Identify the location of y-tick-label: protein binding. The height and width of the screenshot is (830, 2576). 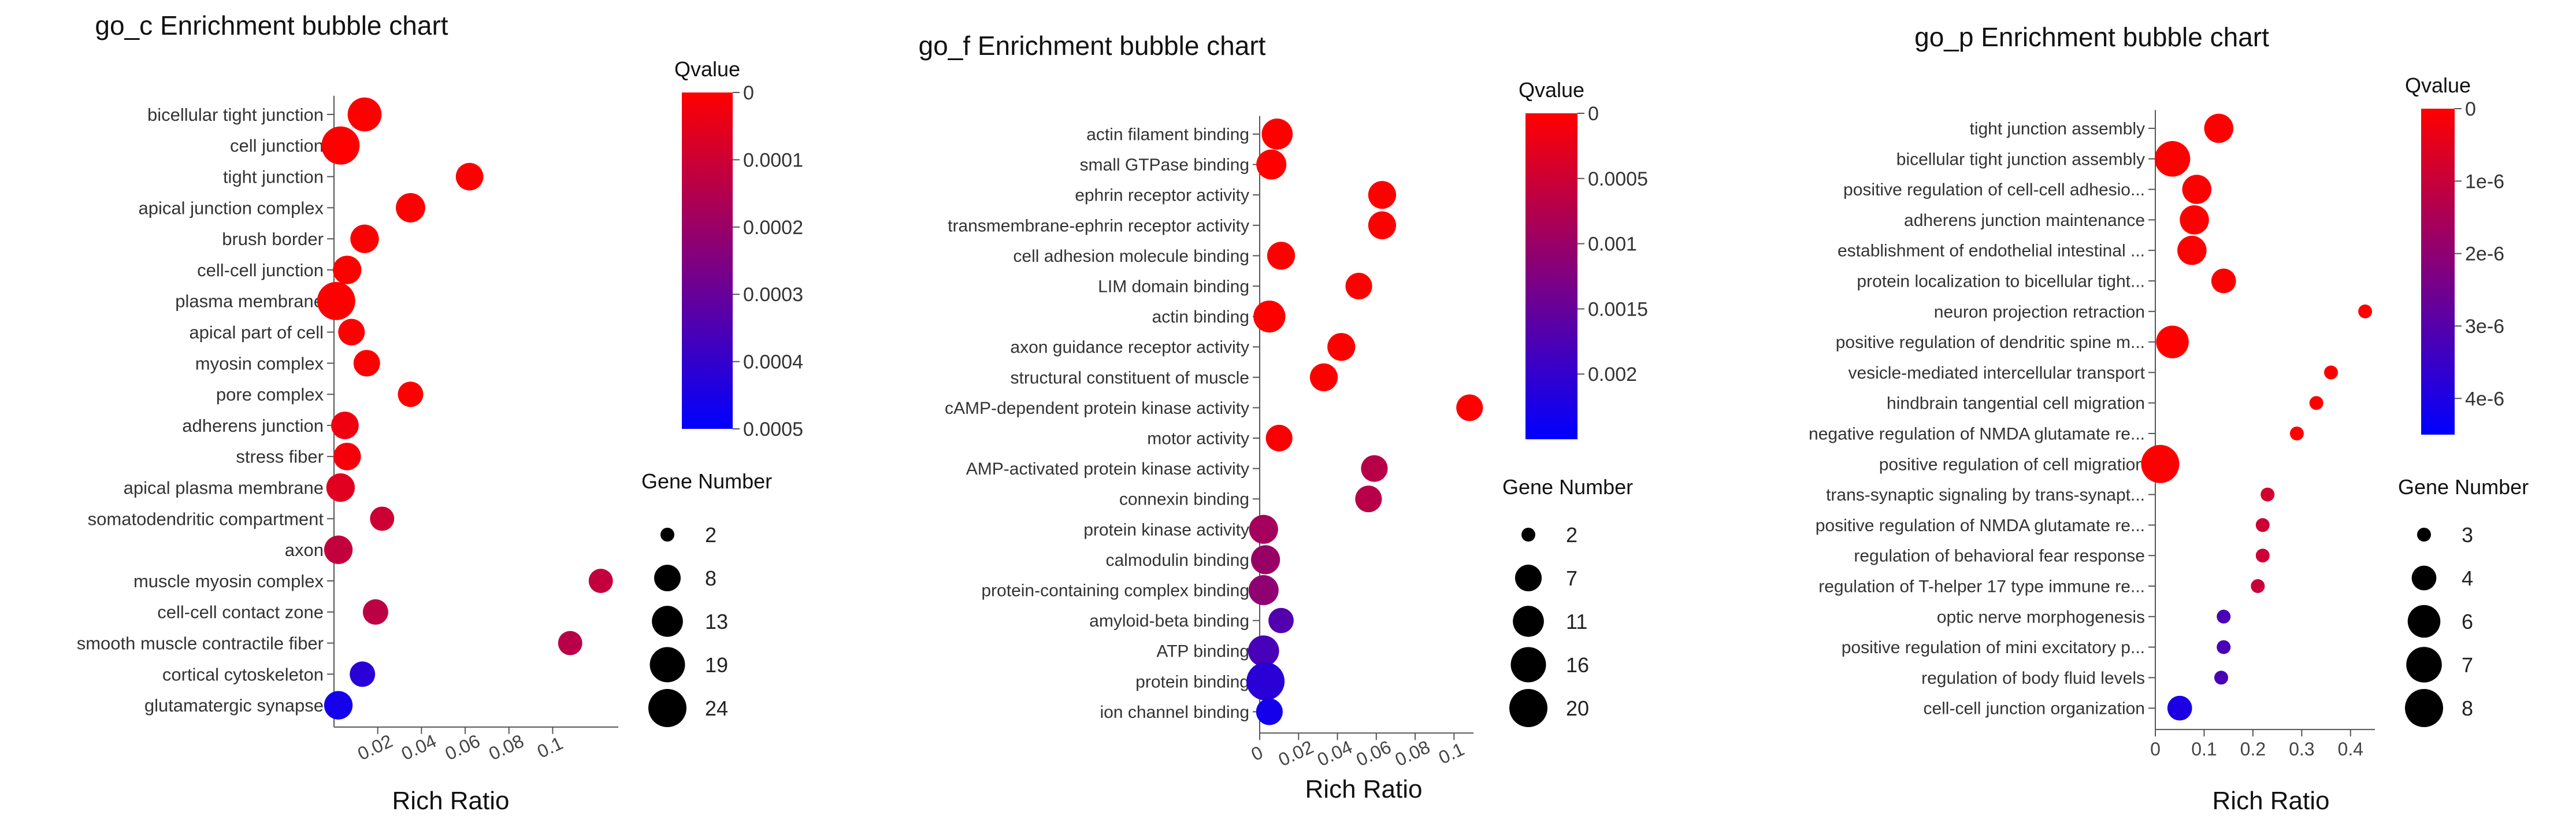
(1192, 682).